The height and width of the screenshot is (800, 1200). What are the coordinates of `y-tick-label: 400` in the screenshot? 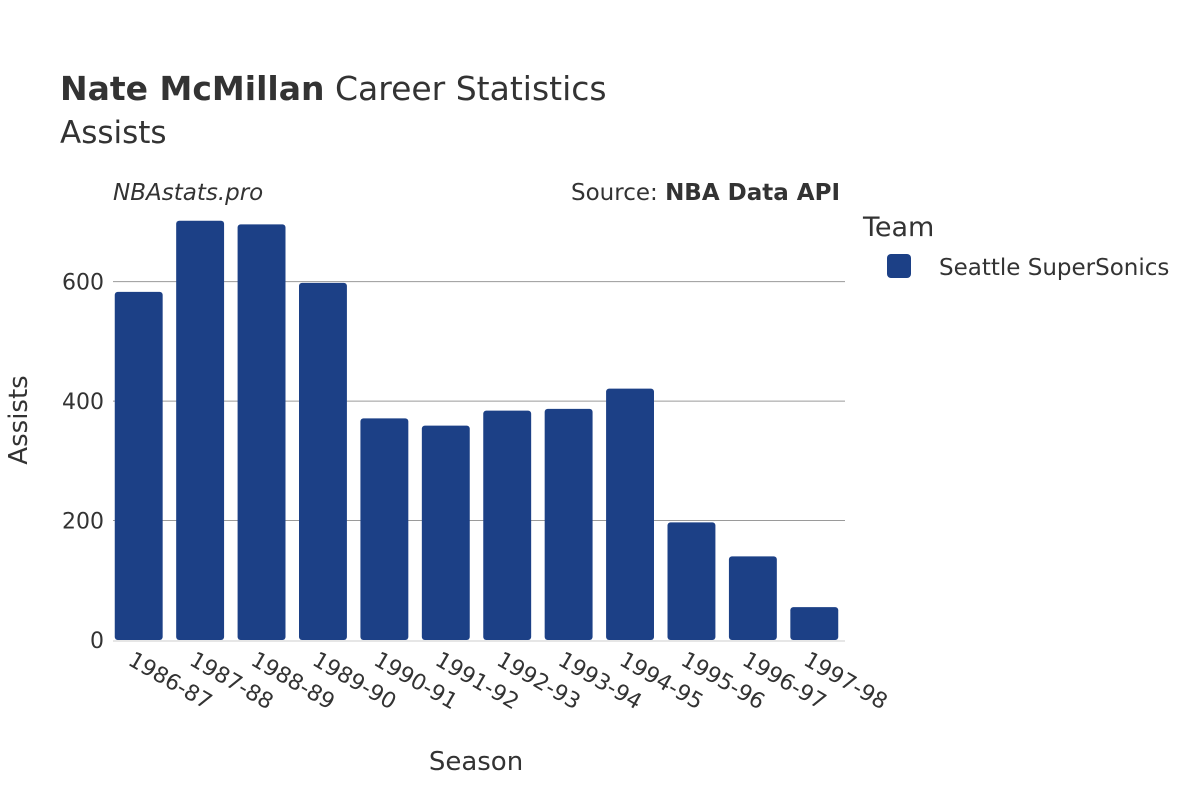 It's located at (83, 402).